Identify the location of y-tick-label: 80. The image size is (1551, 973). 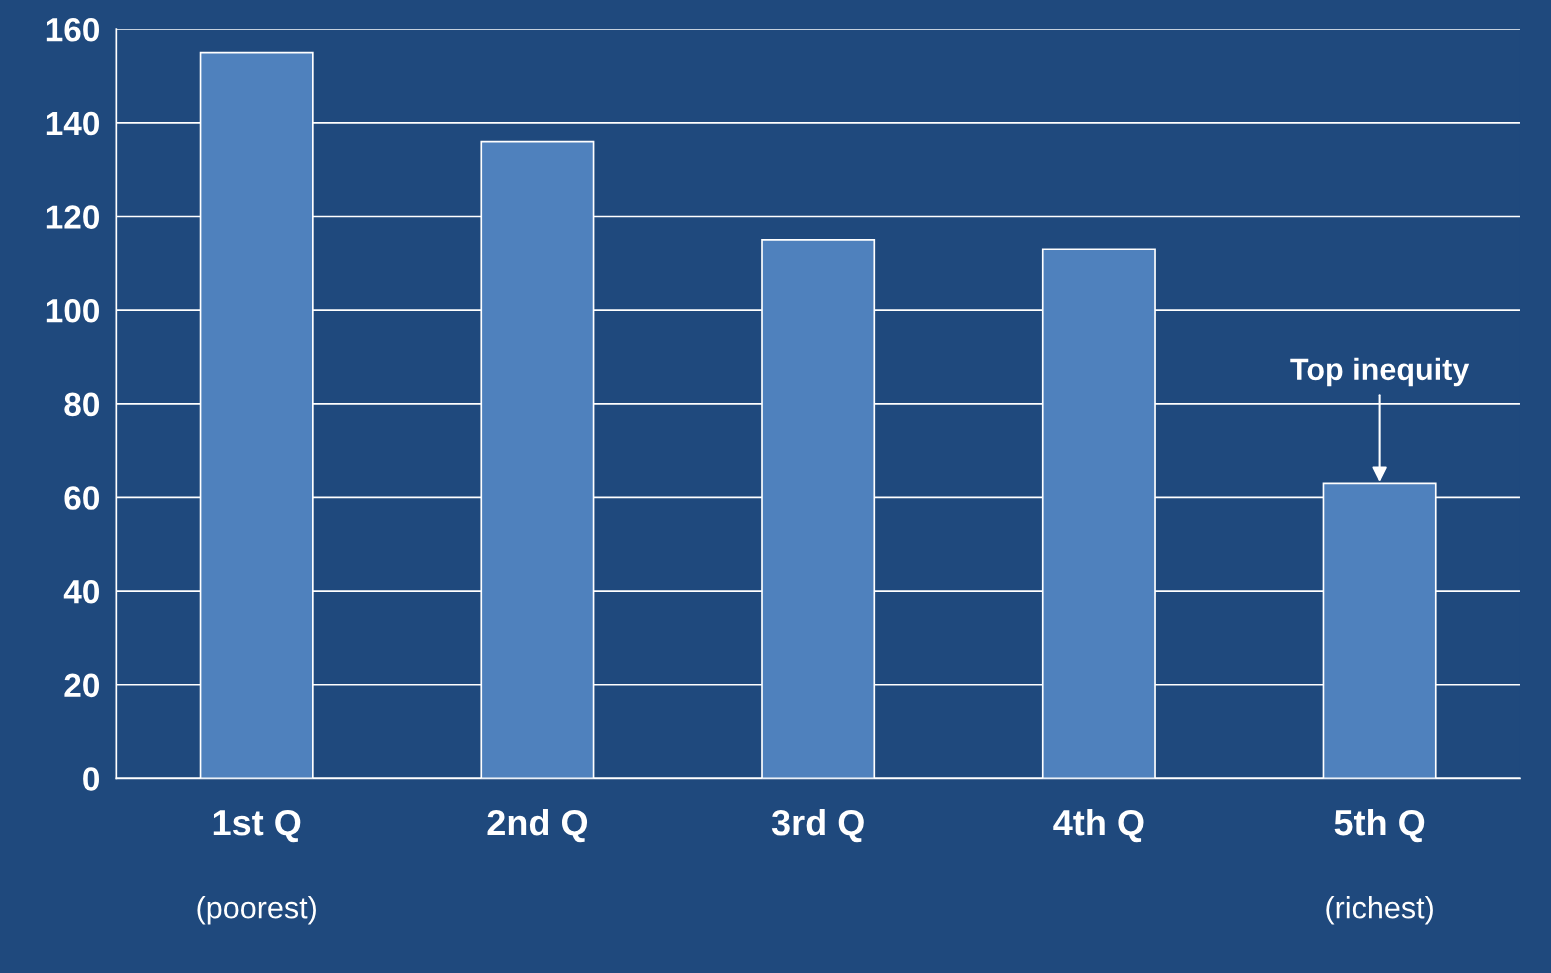
(81, 404).